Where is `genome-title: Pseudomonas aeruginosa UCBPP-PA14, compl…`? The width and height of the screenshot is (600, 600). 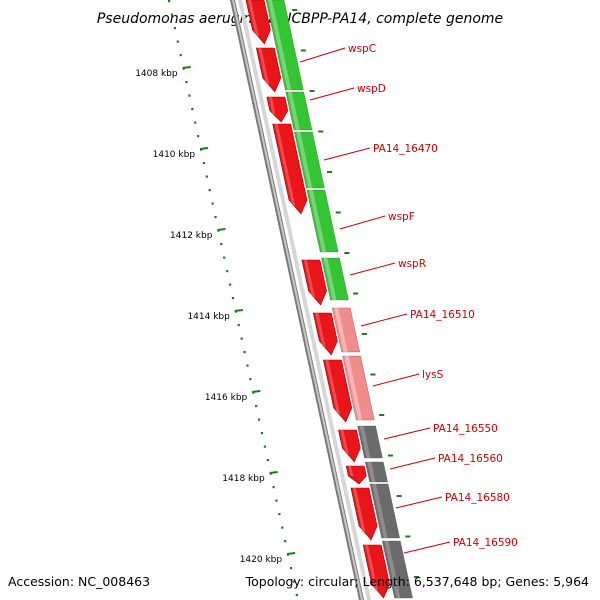 genome-title: Pseudomonas aeruginosa UCBPP-PA14, compl… is located at coordinates (300, 19).